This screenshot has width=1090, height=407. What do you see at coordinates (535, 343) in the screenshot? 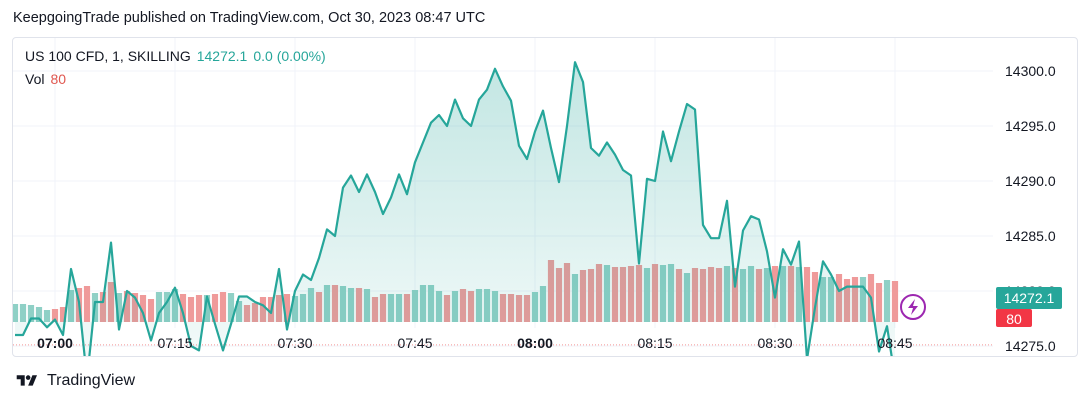
I see `x-tick-label: 08:00` at bounding box center [535, 343].